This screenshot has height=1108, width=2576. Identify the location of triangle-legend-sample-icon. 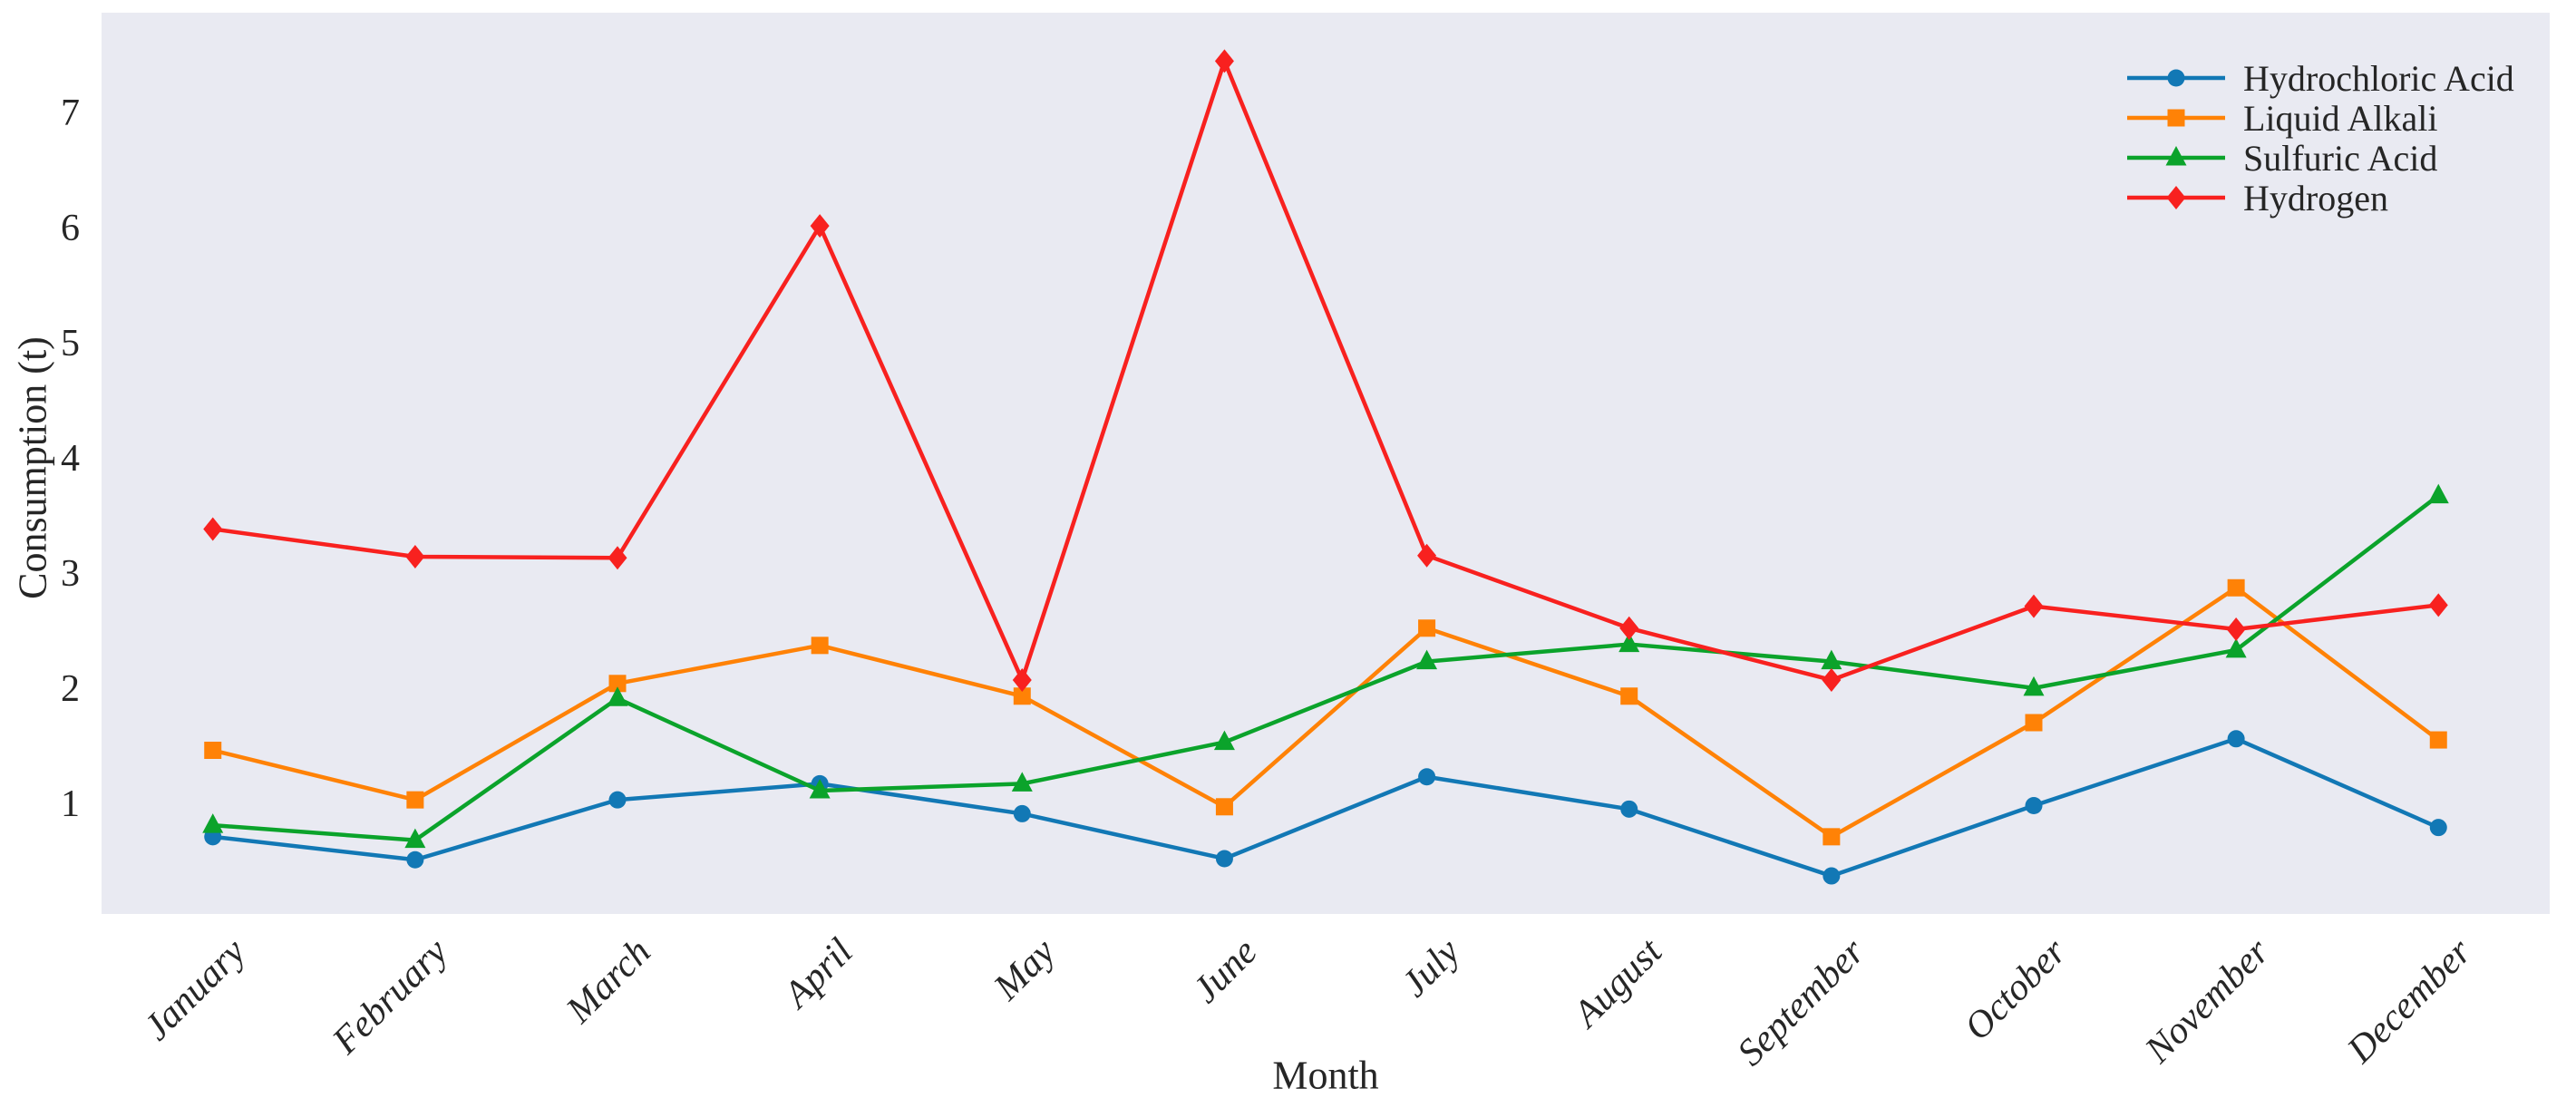
(2176, 156).